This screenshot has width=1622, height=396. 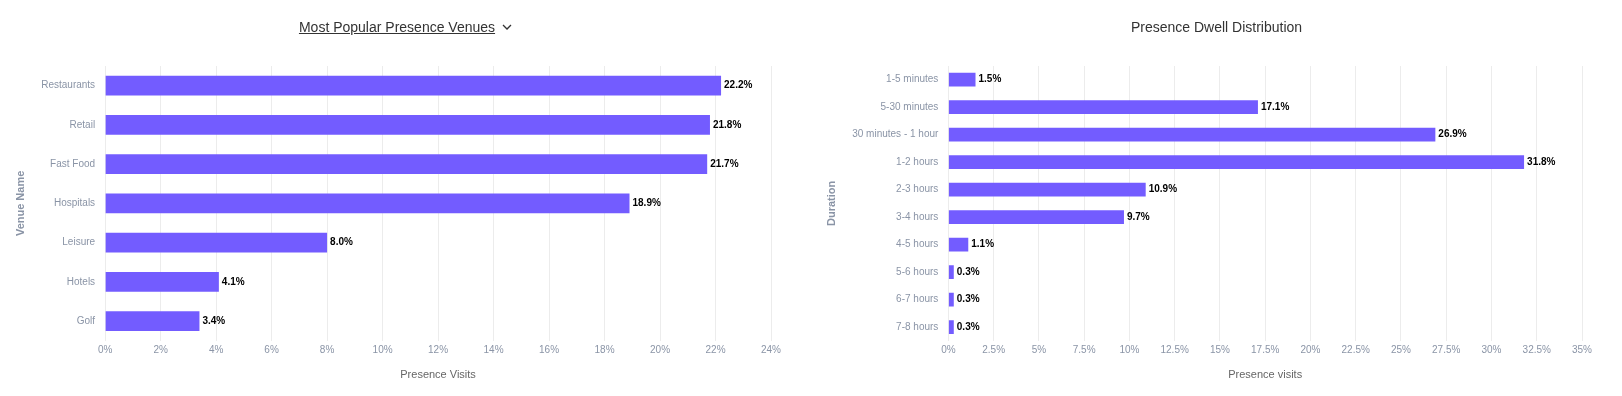 I want to click on y-tick-label: 30 minutes - 1 hour, so click(x=896, y=134).